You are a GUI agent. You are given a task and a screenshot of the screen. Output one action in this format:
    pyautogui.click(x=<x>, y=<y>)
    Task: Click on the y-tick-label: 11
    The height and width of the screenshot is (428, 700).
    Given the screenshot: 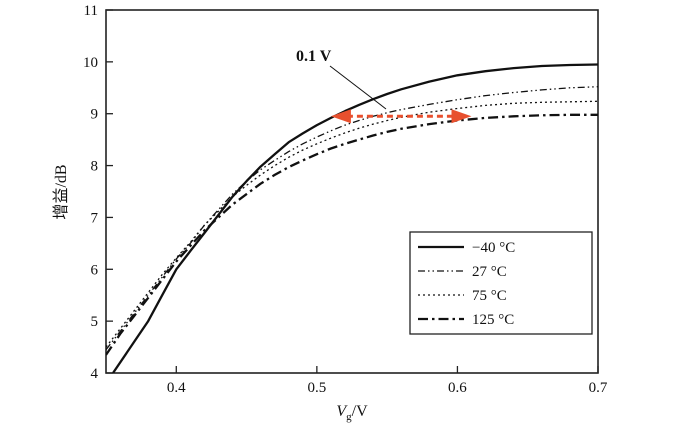 What is the action you would take?
    pyautogui.click(x=91, y=11)
    